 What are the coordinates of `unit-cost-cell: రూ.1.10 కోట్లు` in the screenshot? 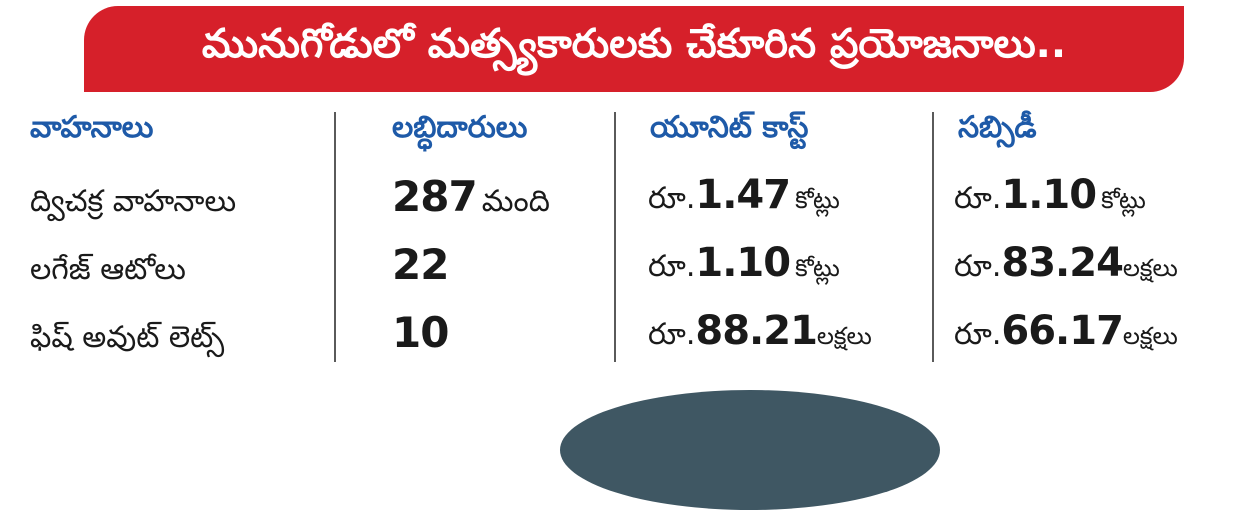 It's located at (744, 265).